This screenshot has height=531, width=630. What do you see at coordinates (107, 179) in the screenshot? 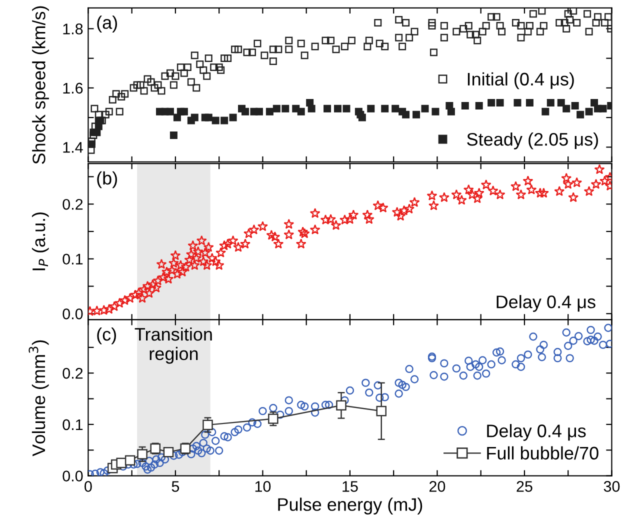
I see `annotation: (b)` at bounding box center [107, 179].